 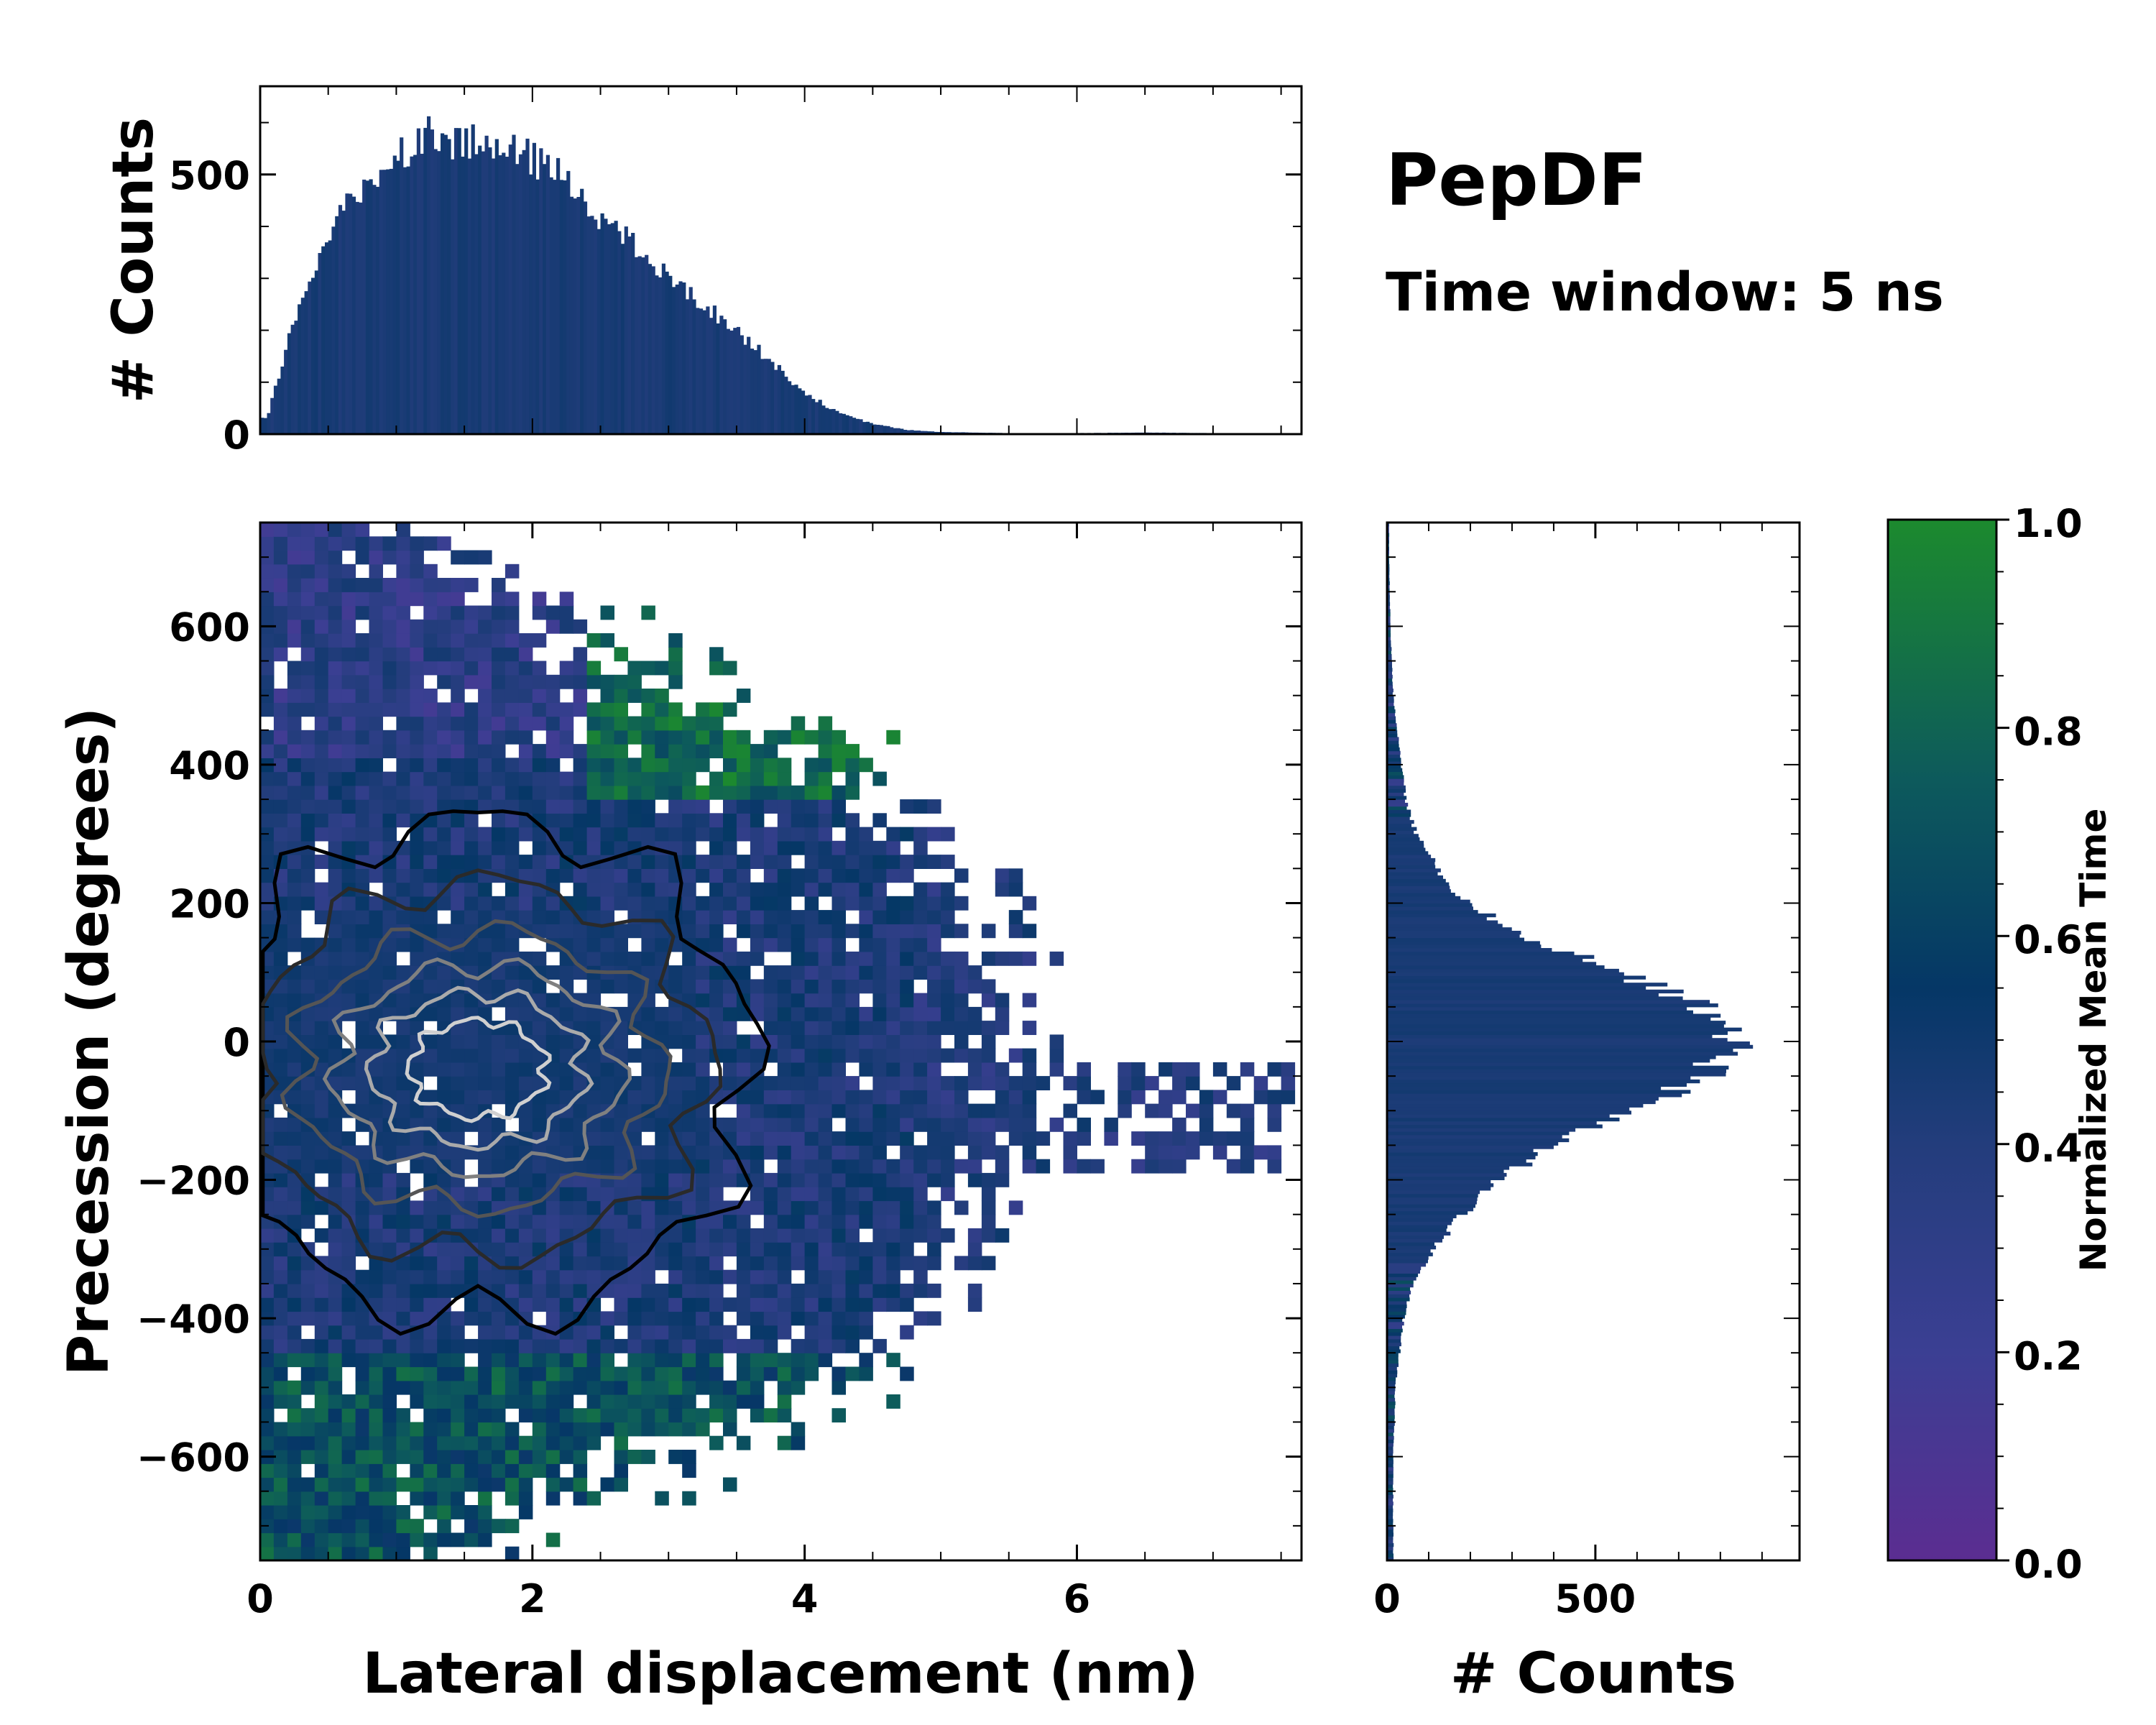 I want to click on y-tick-label: 0, so click(x=237, y=1042).